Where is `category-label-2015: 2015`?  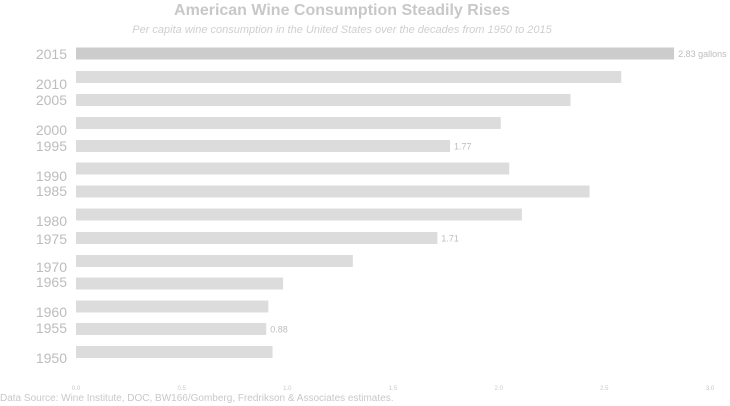
category-label-2015: 2015 is located at coordinates (51, 54).